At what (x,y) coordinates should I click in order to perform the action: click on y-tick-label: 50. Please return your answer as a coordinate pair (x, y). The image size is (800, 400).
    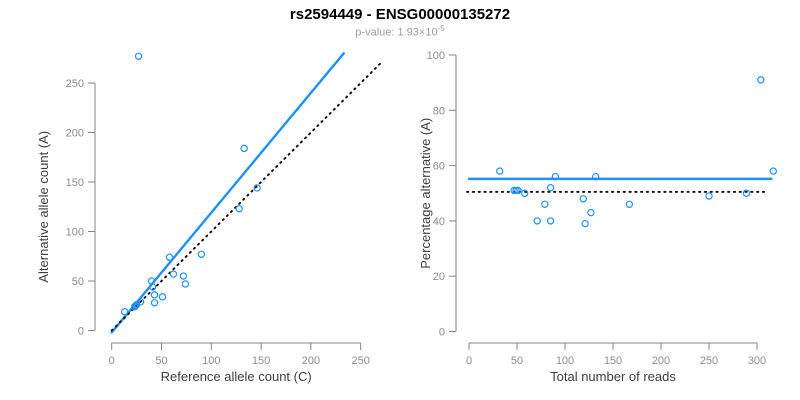
    Looking at the image, I should click on (78, 282).